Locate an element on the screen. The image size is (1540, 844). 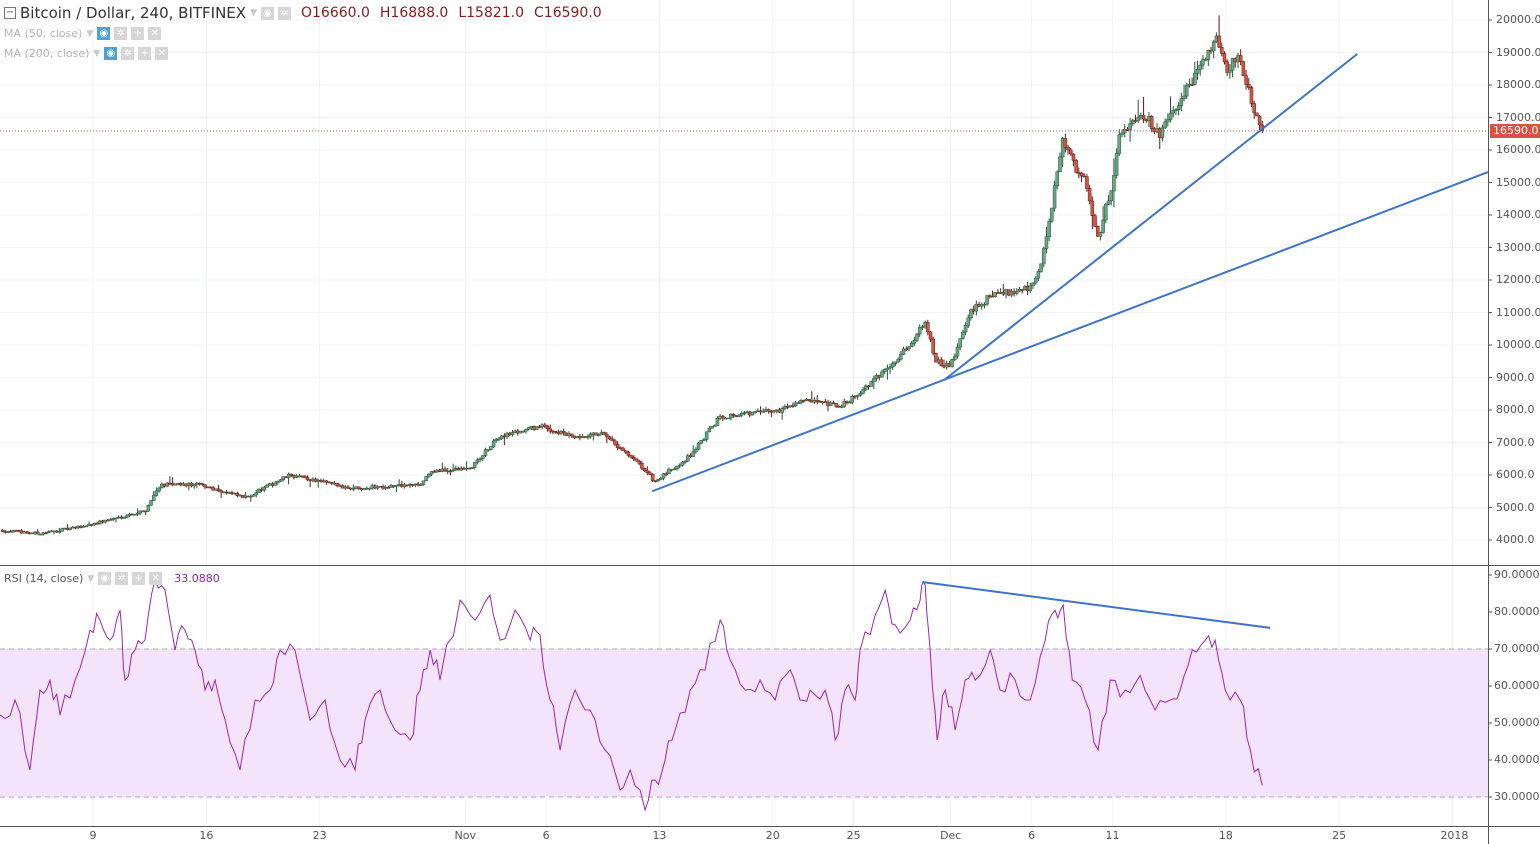
ma50-label: MA (50, close) is located at coordinates (43, 33).